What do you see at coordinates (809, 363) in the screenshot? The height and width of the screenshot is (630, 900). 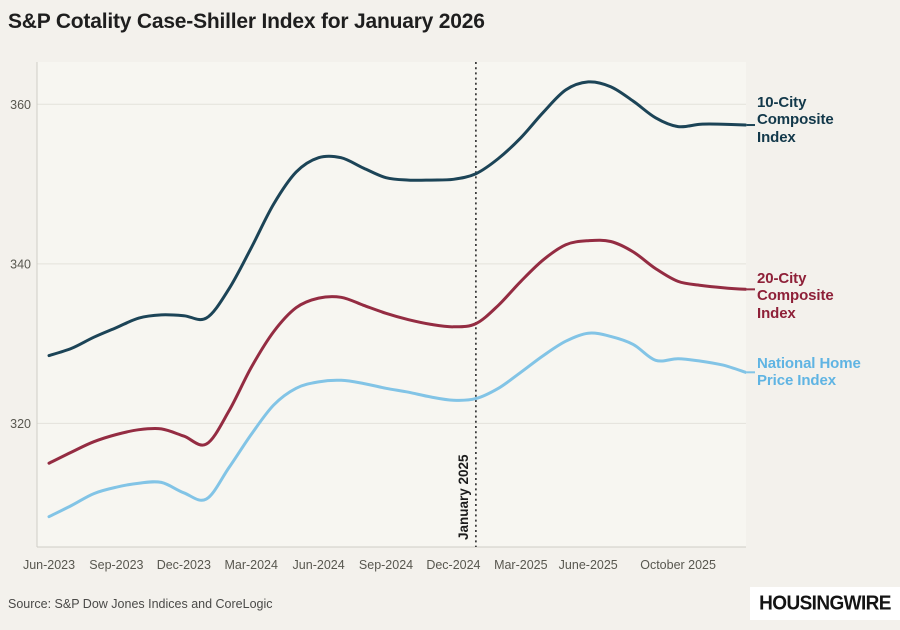 I see `legend-line: National Home` at bounding box center [809, 363].